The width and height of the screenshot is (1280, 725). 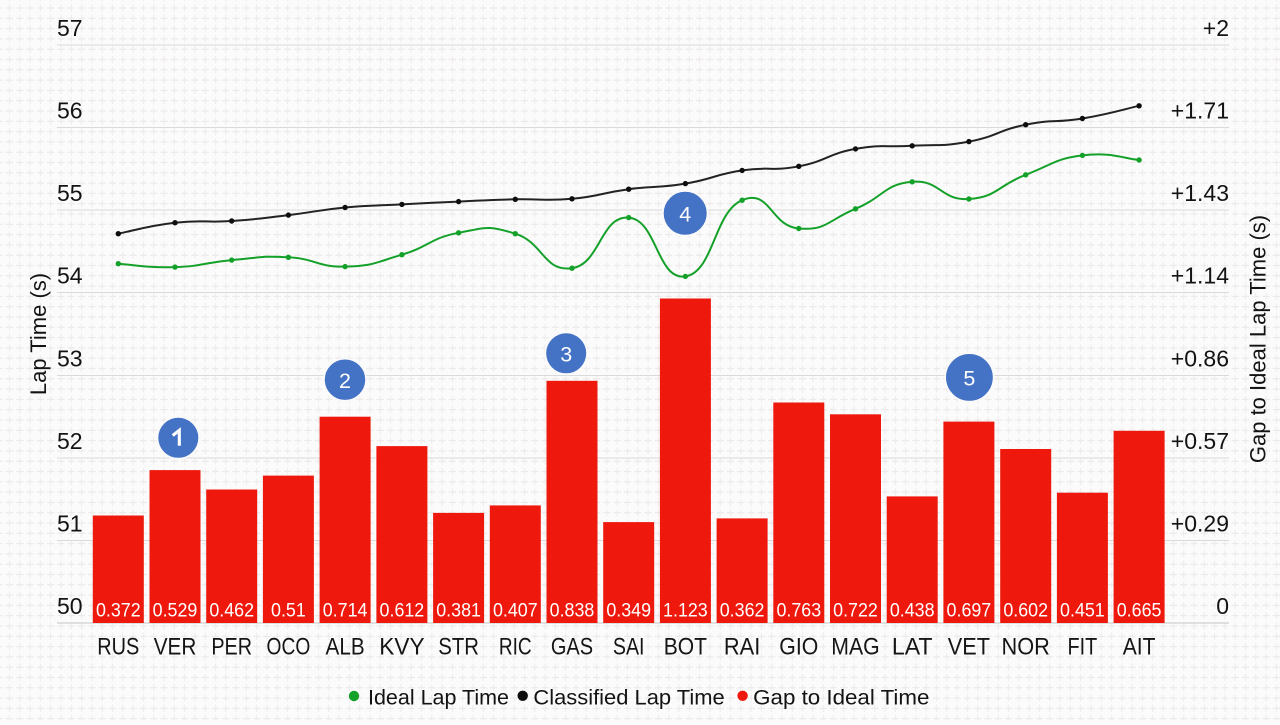 What do you see at coordinates (401, 647) in the screenshot?
I see `svg-text: KVY` at bounding box center [401, 647].